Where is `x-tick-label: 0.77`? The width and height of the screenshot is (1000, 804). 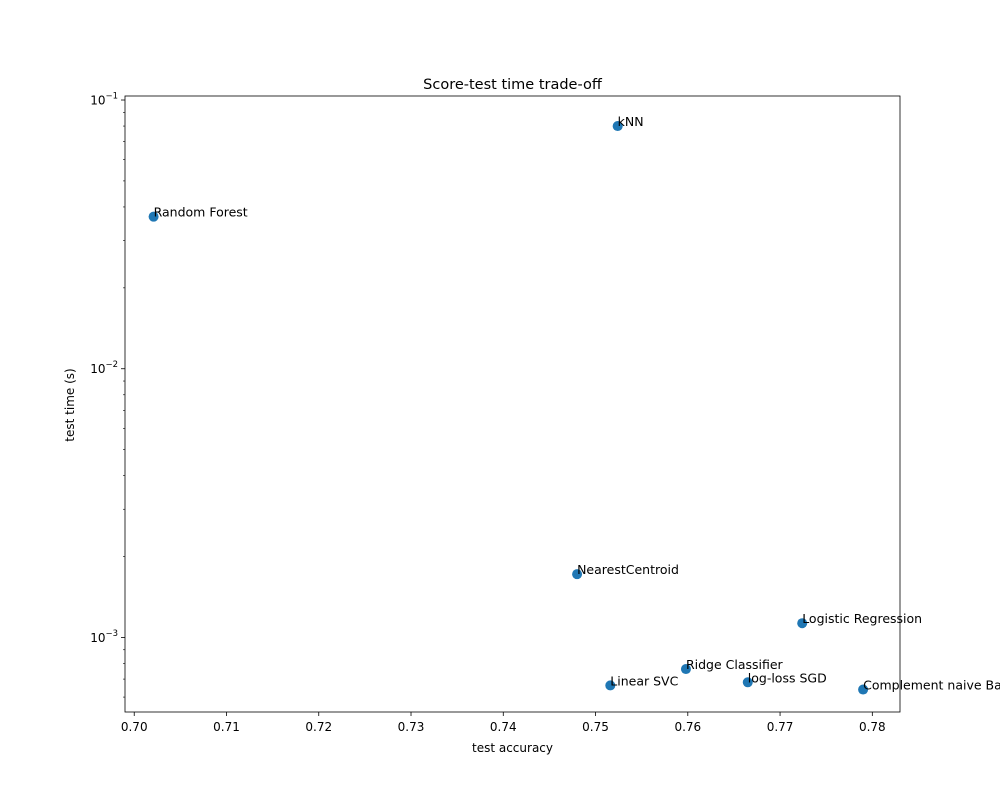 x-tick-label: 0.77 is located at coordinates (780, 727).